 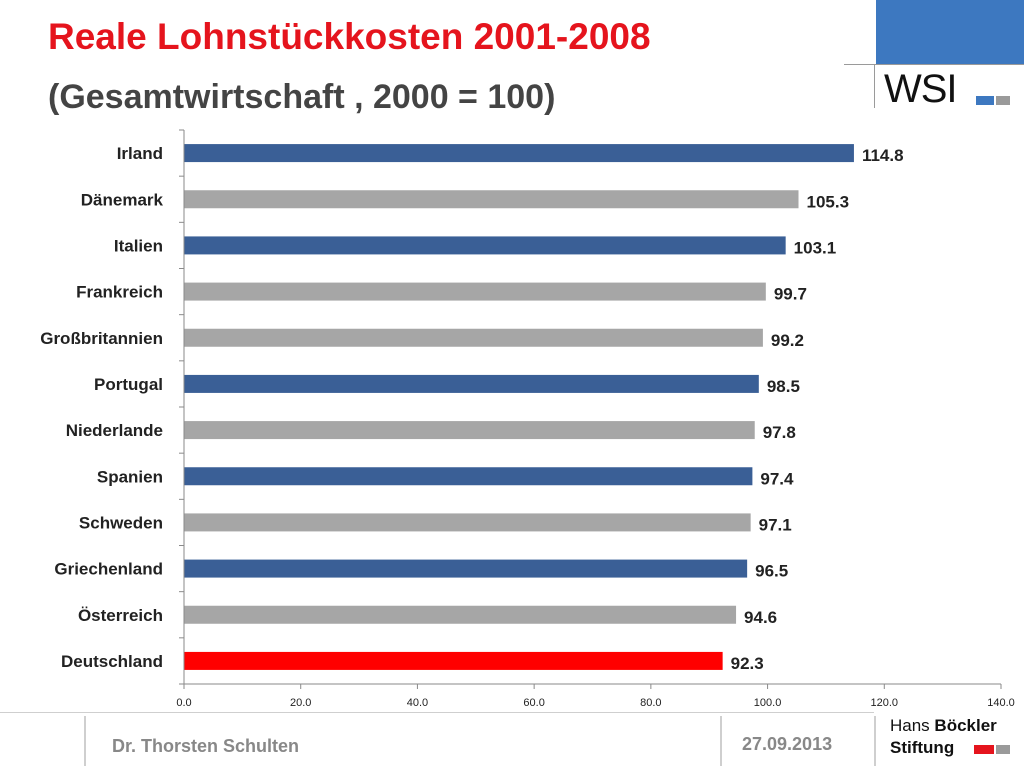 I want to click on wsi-logo: WSI, so click(x=954, y=89).